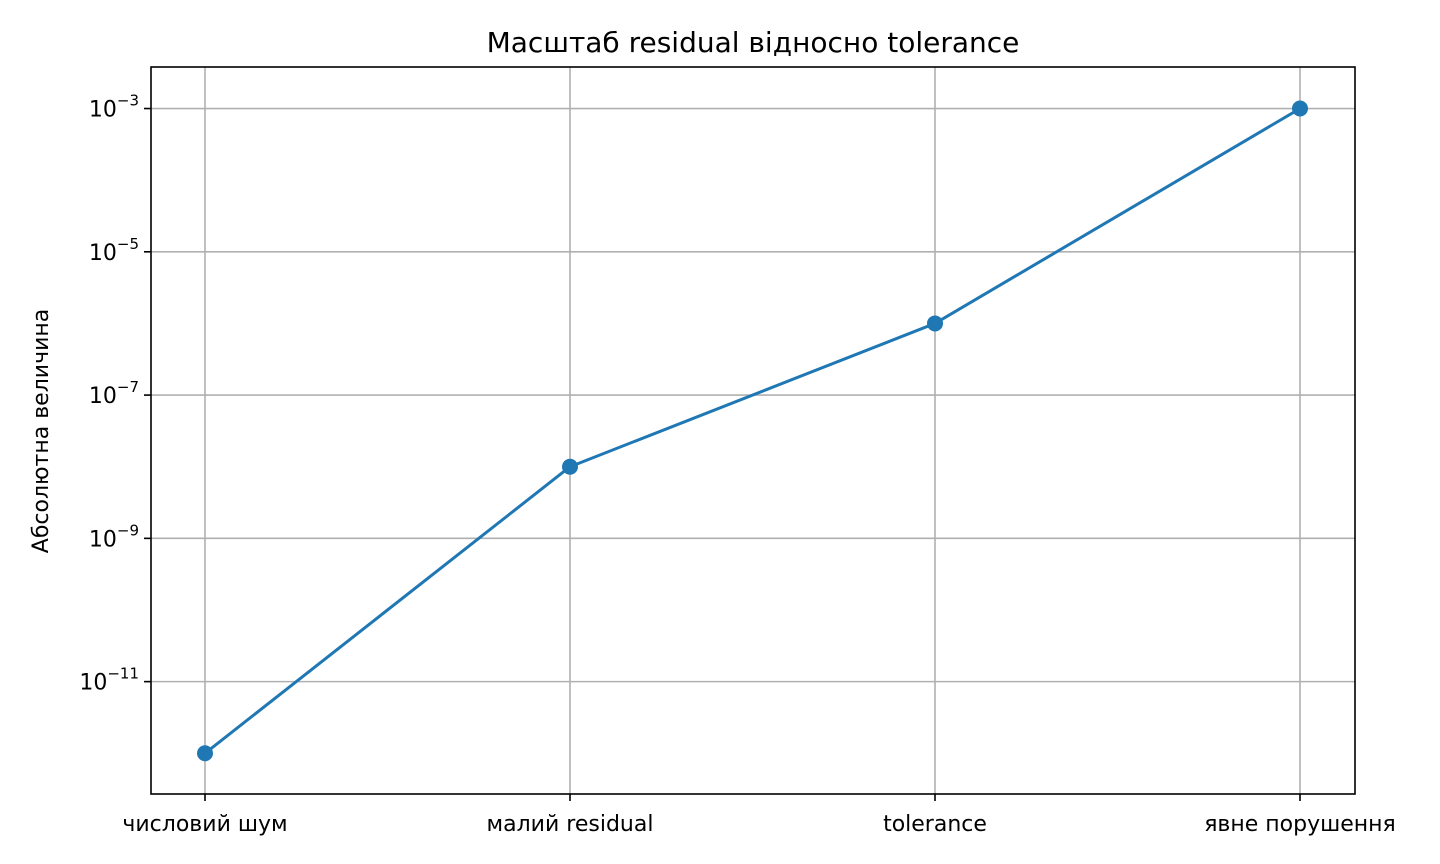 The image size is (1440, 864). What do you see at coordinates (570, 824) in the screenshot?
I see `x-tick-label: малий residual` at bounding box center [570, 824].